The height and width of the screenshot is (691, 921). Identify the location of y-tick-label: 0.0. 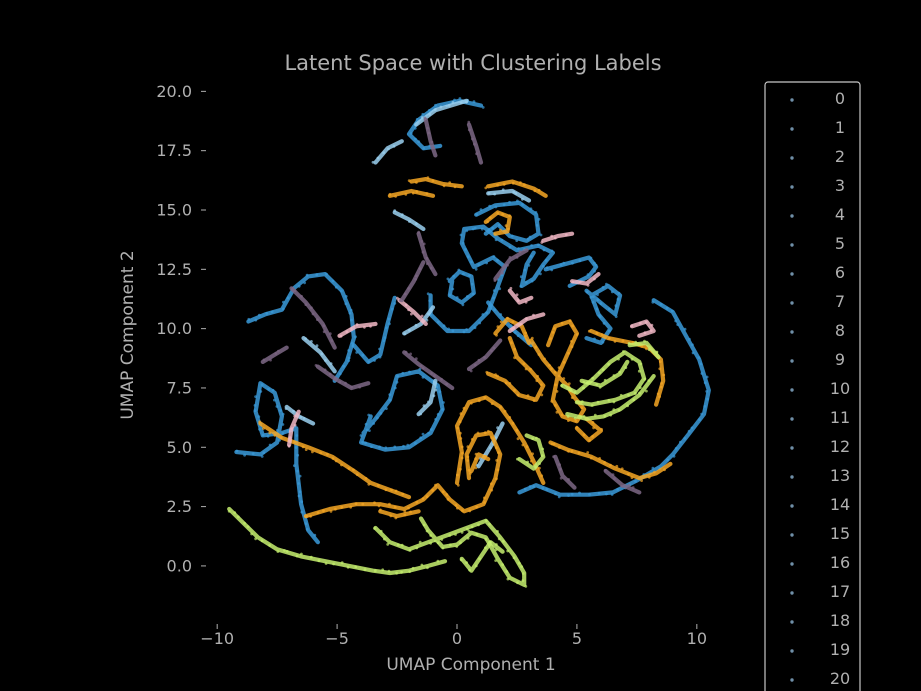
(179, 565).